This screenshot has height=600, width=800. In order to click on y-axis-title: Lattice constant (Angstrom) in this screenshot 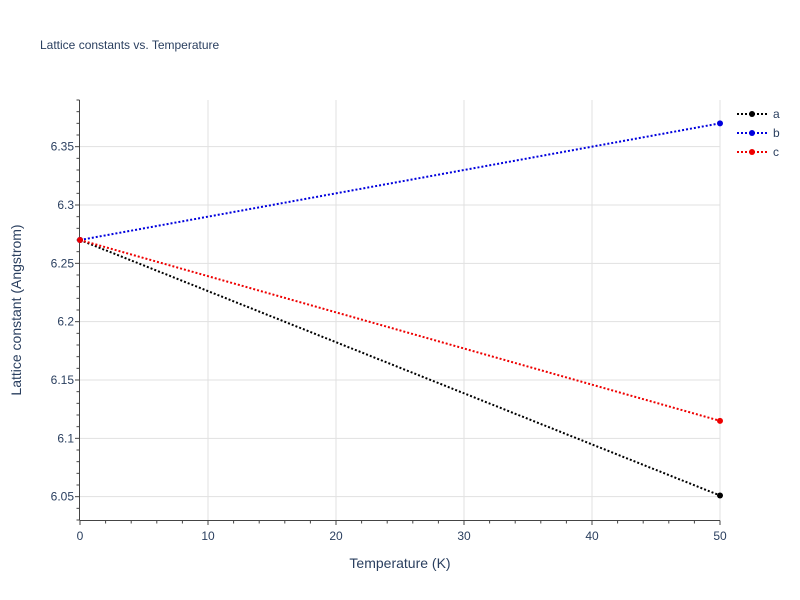, I will do `click(16, 309)`.